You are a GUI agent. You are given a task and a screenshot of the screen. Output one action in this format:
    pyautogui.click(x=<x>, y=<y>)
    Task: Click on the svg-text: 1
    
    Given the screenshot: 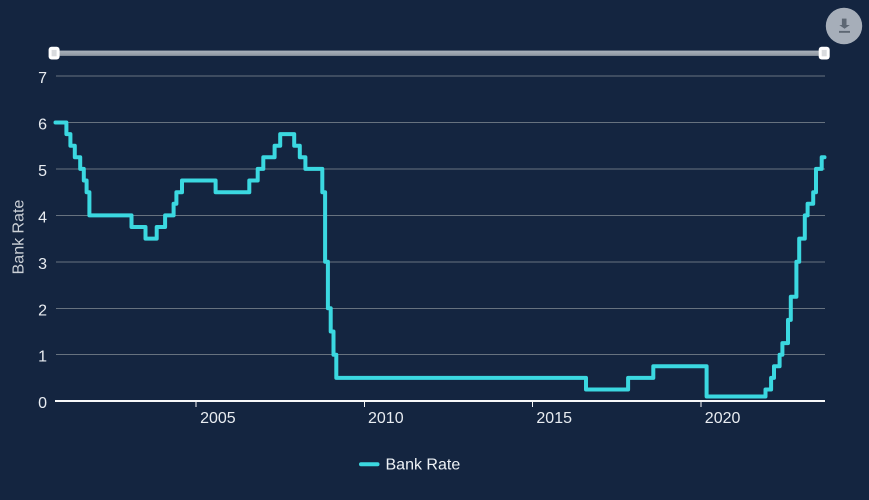 What is the action you would take?
    pyautogui.click(x=42, y=357)
    